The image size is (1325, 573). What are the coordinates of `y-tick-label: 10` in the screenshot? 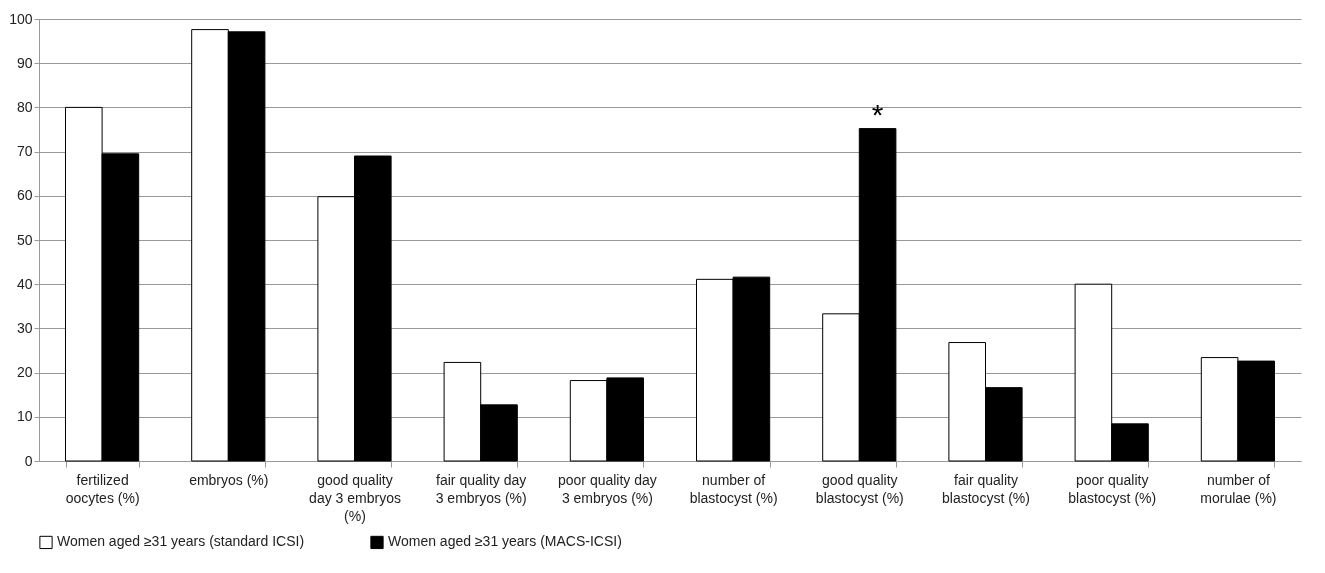 It's located at (24, 416).